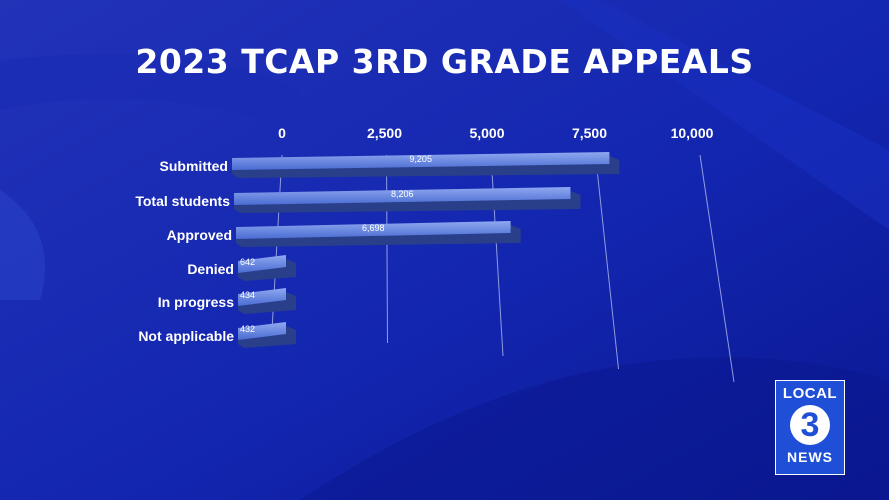 This screenshot has width=889, height=500. What do you see at coordinates (589, 133) in the screenshot?
I see `x-tick-label: 7,500` at bounding box center [589, 133].